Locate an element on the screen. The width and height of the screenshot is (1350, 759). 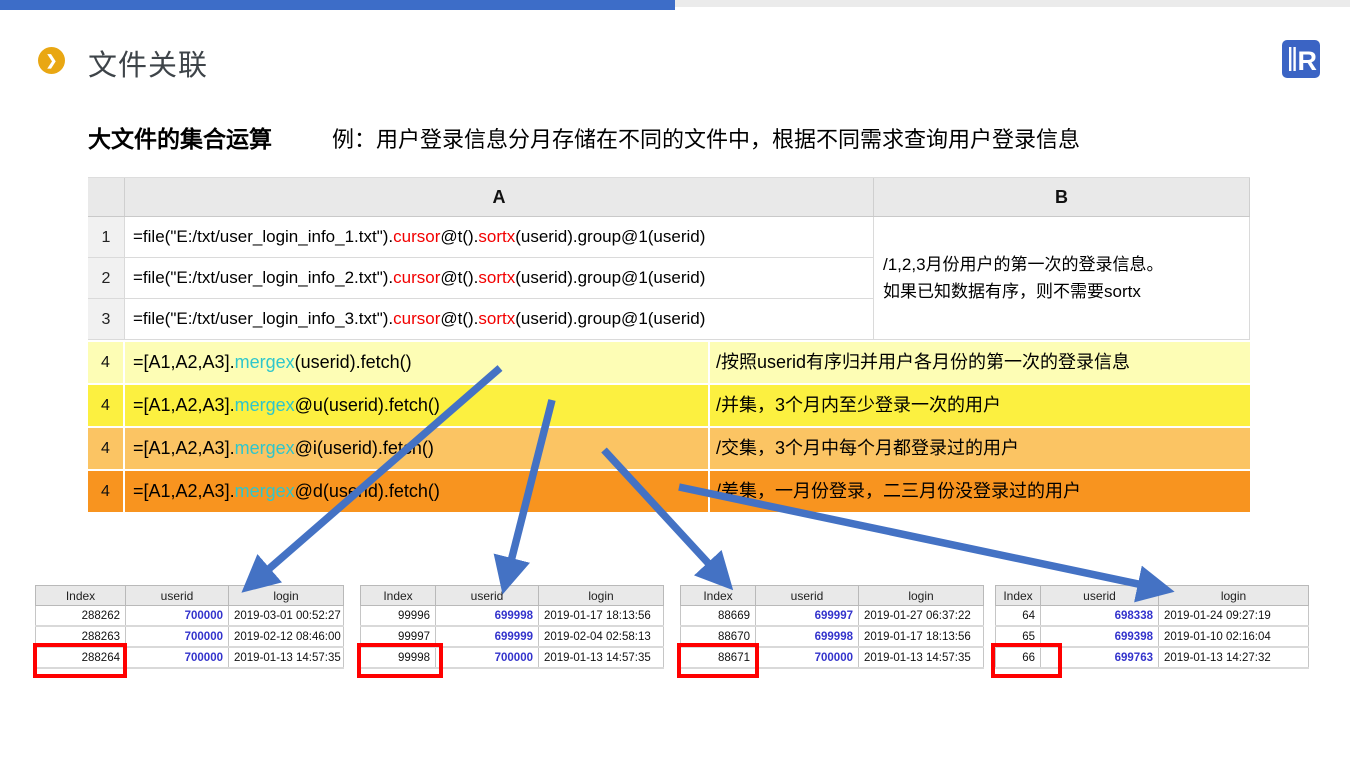
table-row: 288263 700000 2019-02-12 08:46:00 is located at coordinates (189, 636).